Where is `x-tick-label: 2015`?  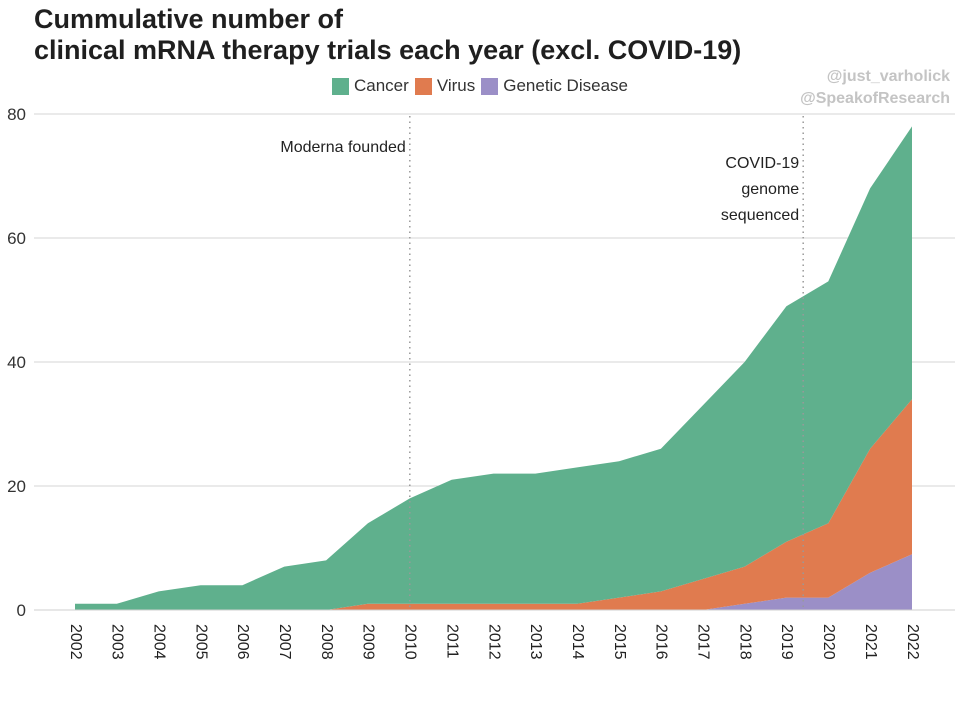 x-tick-label: 2015 is located at coordinates (619, 642).